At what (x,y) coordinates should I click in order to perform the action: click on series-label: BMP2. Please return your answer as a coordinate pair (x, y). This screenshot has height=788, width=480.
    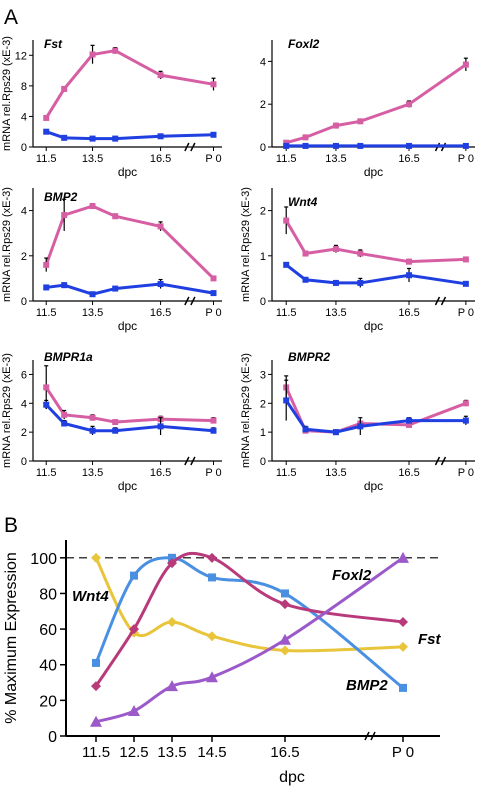
    Looking at the image, I should click on (367, 685).